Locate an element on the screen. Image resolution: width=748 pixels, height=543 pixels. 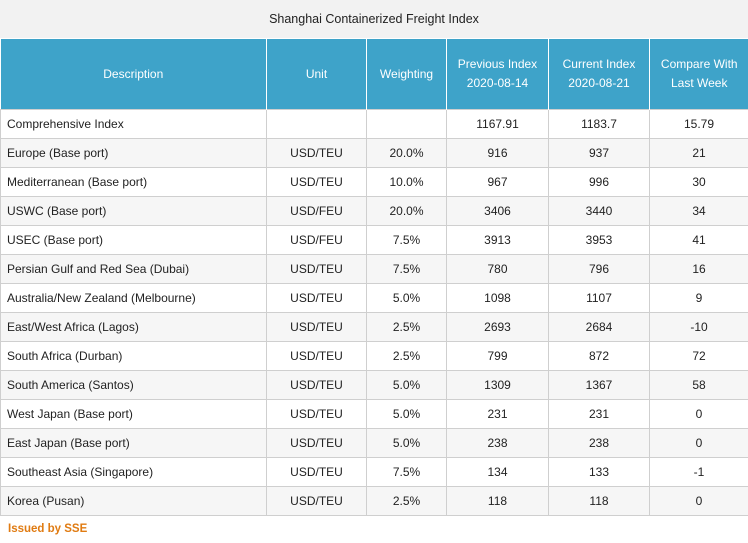
cell-previous: 238 is located at coordinates (497, 443).